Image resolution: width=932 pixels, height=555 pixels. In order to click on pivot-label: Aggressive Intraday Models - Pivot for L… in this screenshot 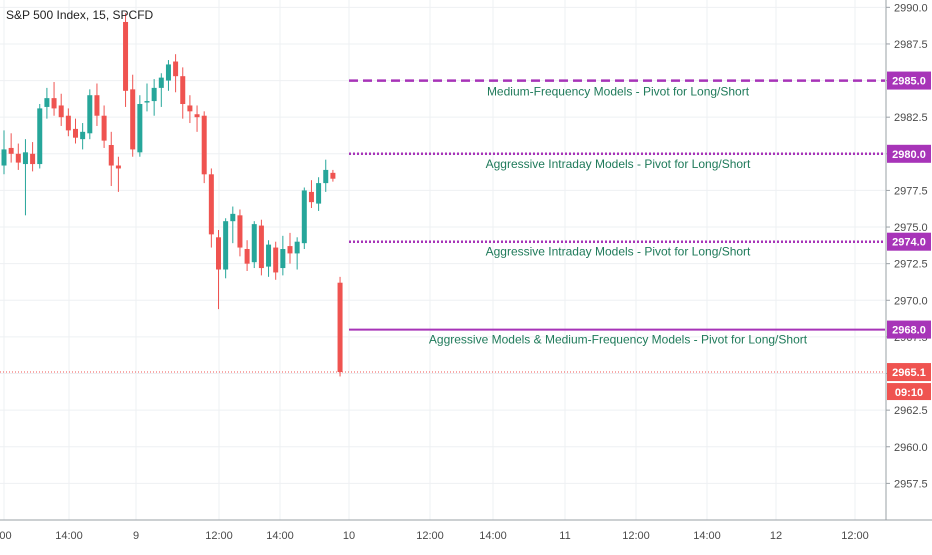, I will do `click(618, 164)`.